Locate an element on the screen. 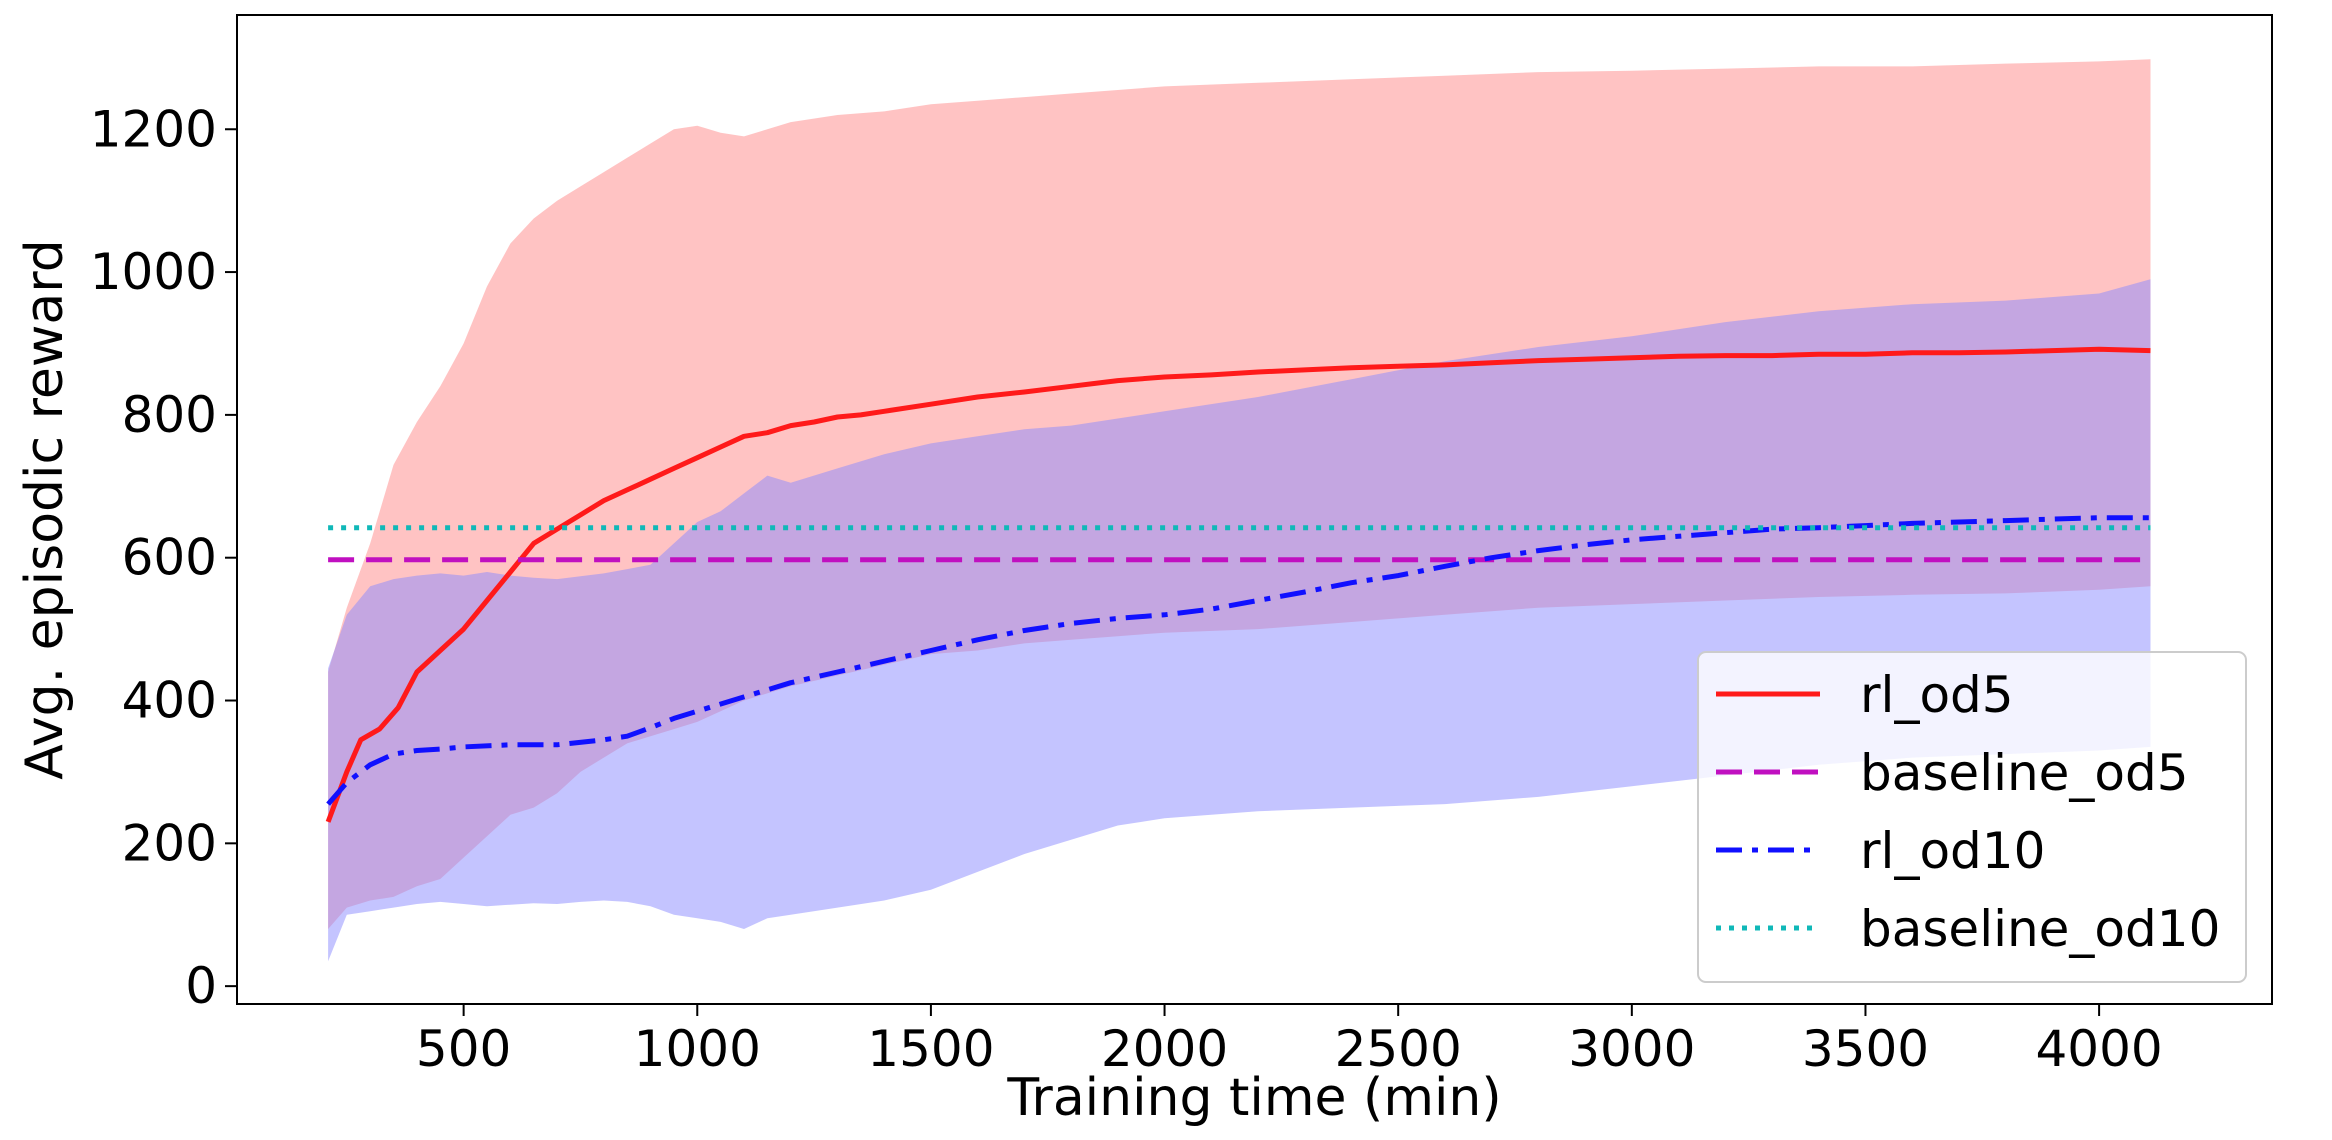 This screenshot has width=2332, height=1140. legend-label-rl-od5: rl_od5 is located at coordinates (1937, 695).